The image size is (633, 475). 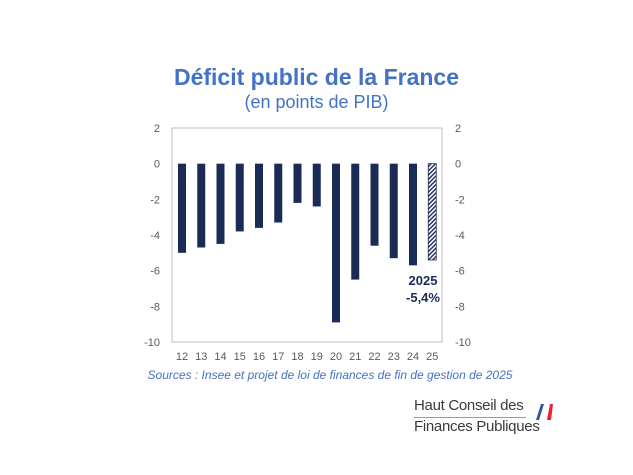 What do you see at coordinates (460, 307) in the screenshot?
I see `y-tick-right: -8` at bounding box center [460, 307].